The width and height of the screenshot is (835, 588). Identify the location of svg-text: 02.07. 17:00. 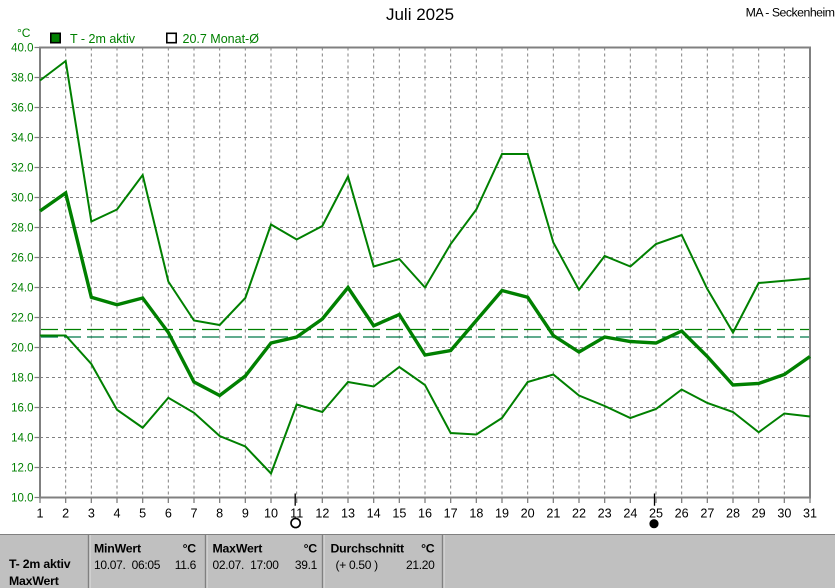
(246, 565).